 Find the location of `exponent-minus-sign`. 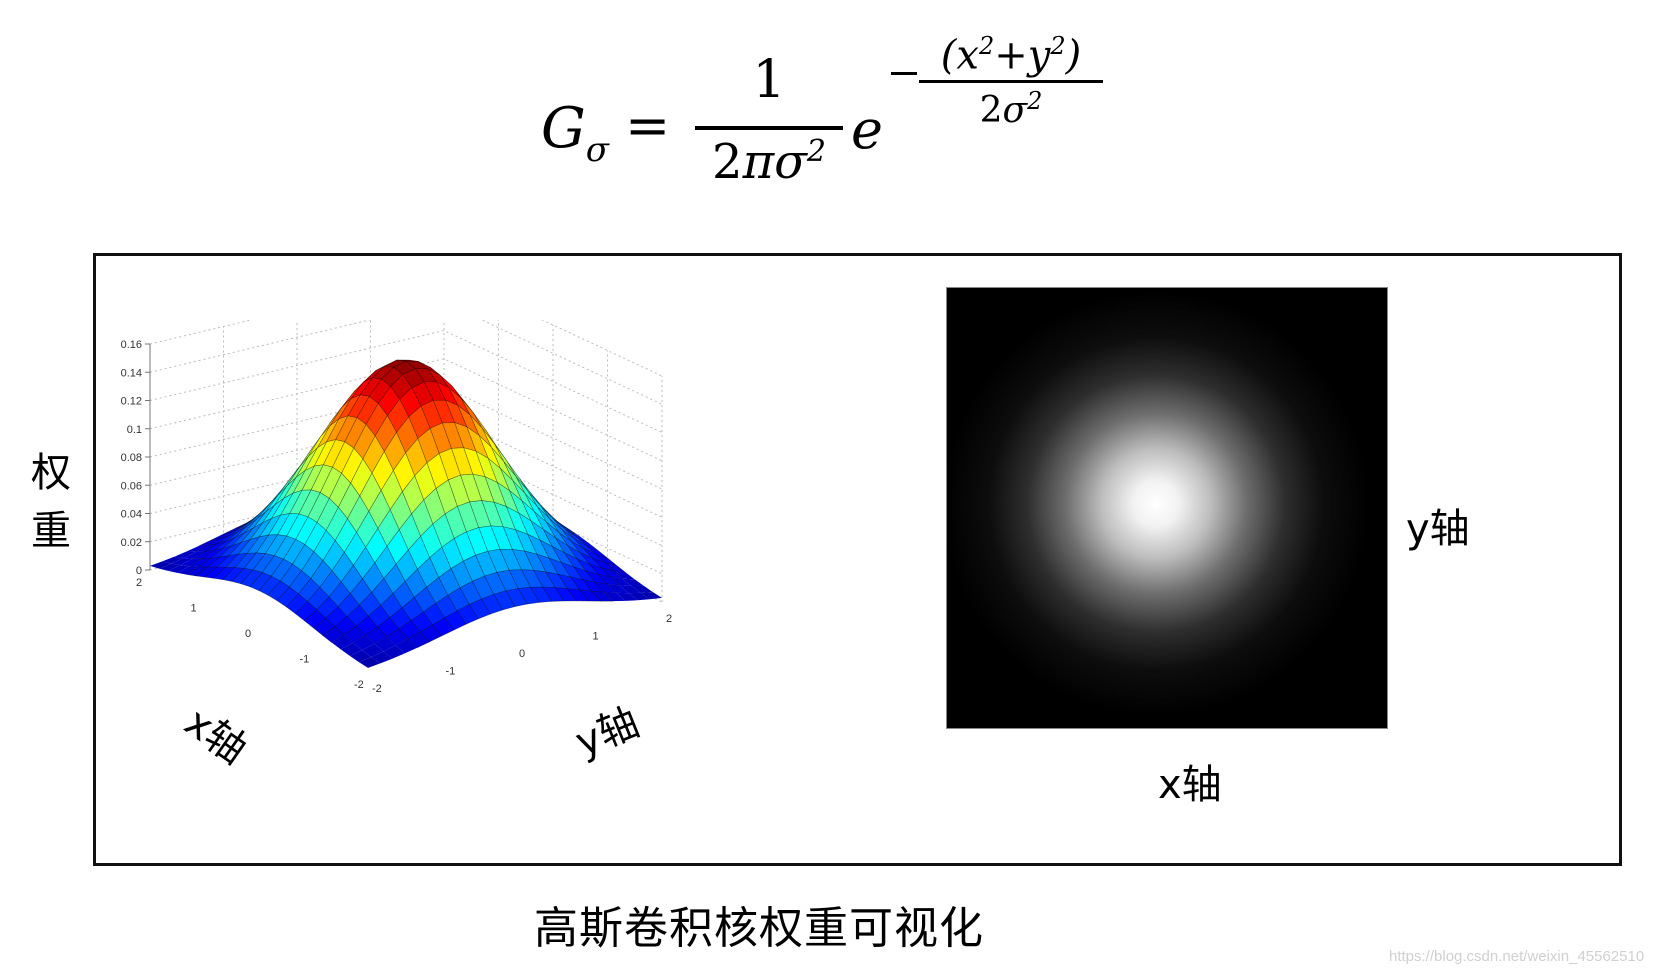

exponent-minus-sign is located at coordinates (904, 73).